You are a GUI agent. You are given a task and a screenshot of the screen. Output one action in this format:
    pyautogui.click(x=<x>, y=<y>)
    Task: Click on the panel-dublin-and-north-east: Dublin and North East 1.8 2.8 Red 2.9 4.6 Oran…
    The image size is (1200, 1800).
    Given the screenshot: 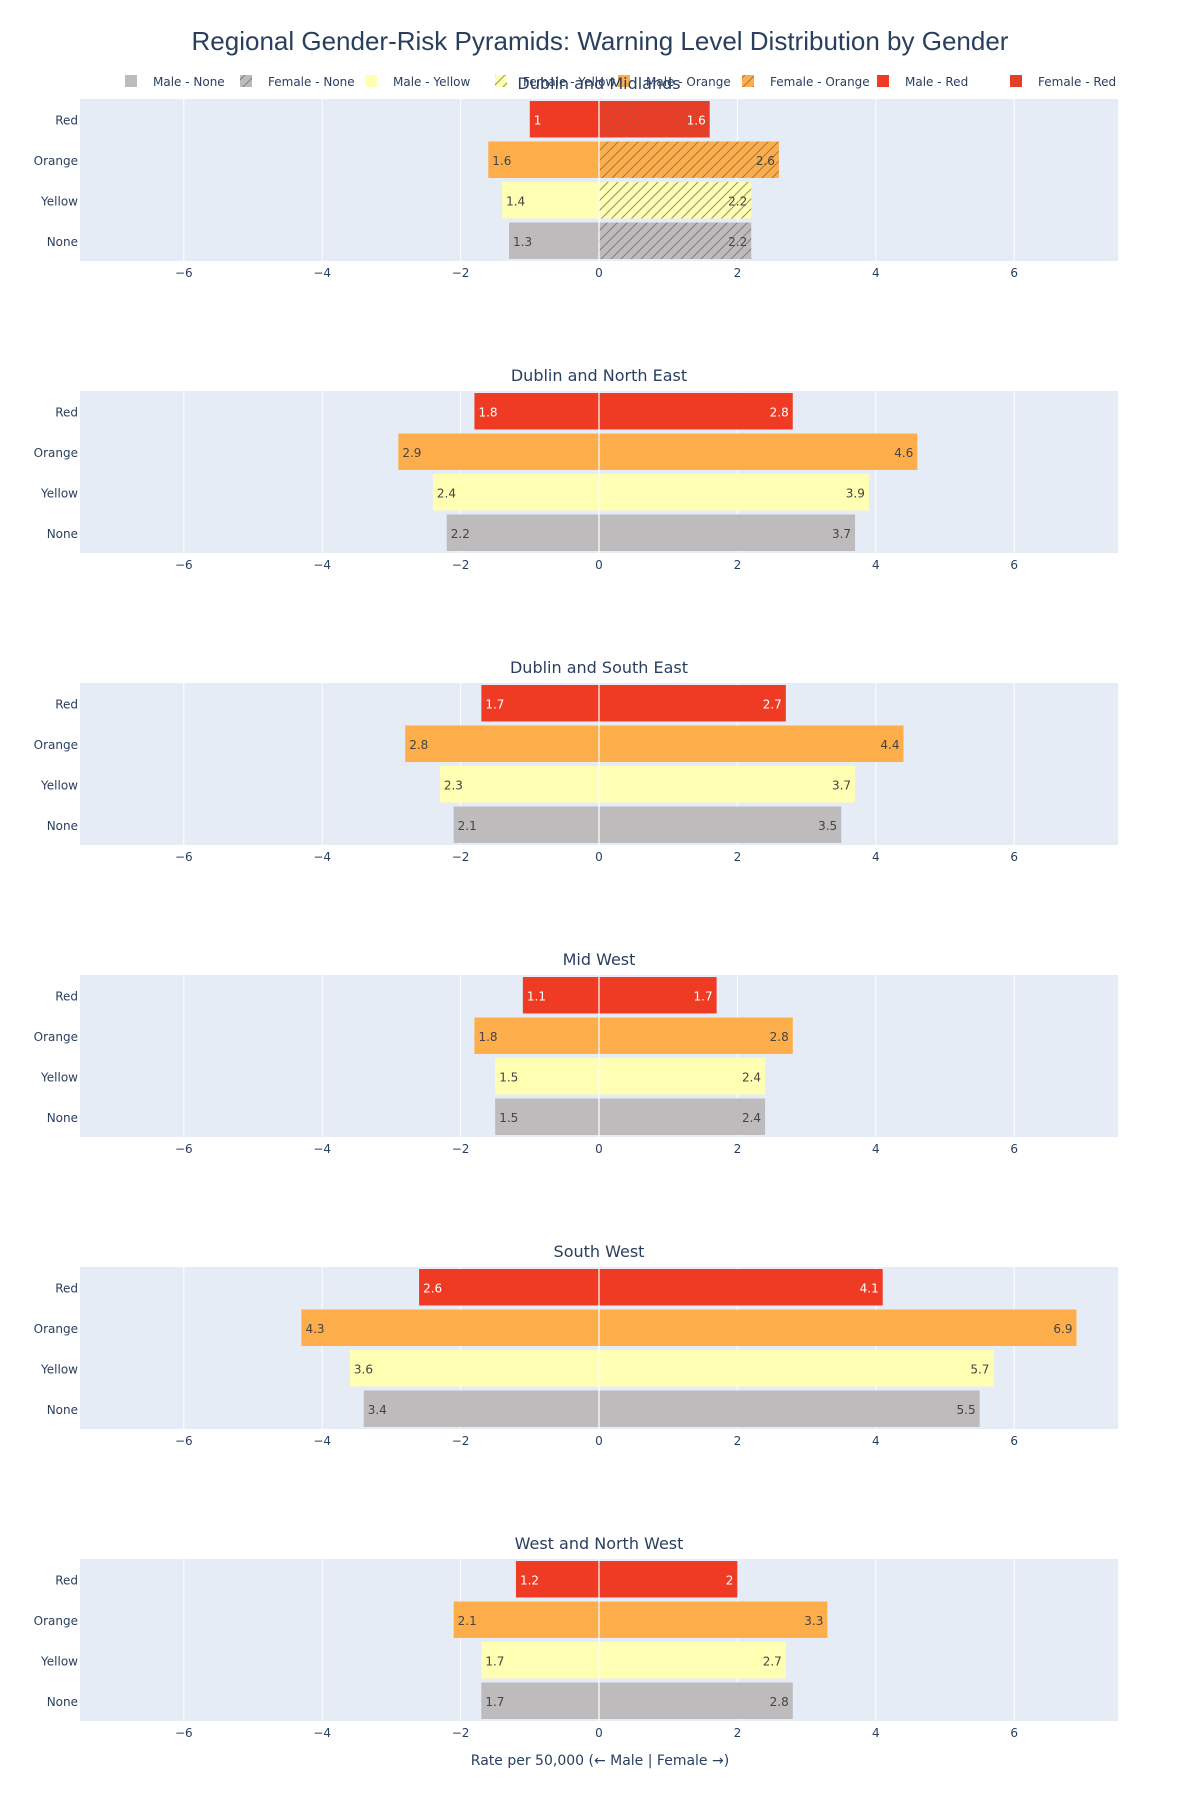 What is the action you would take?
    pyautogui.click(x=576, y=469)
    